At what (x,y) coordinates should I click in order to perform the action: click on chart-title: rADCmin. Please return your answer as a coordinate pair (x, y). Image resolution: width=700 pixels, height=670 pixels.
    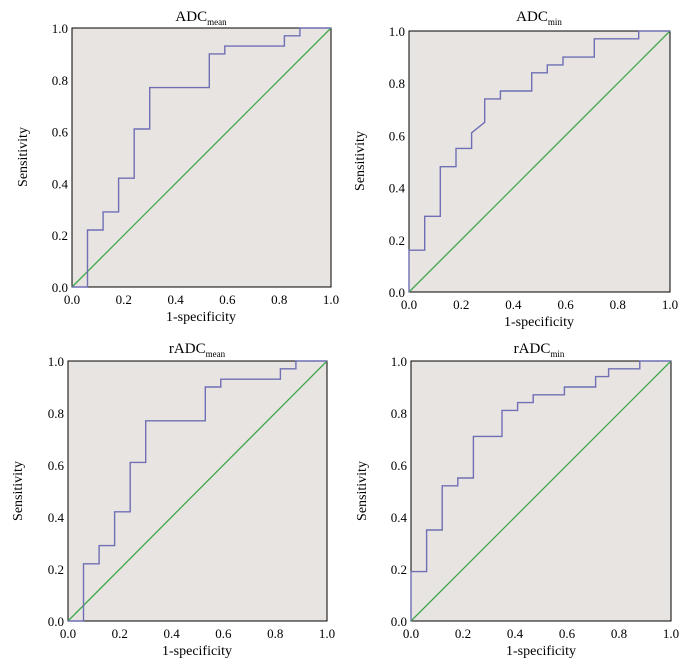
    Looking at the image, I should click on (539, 350).